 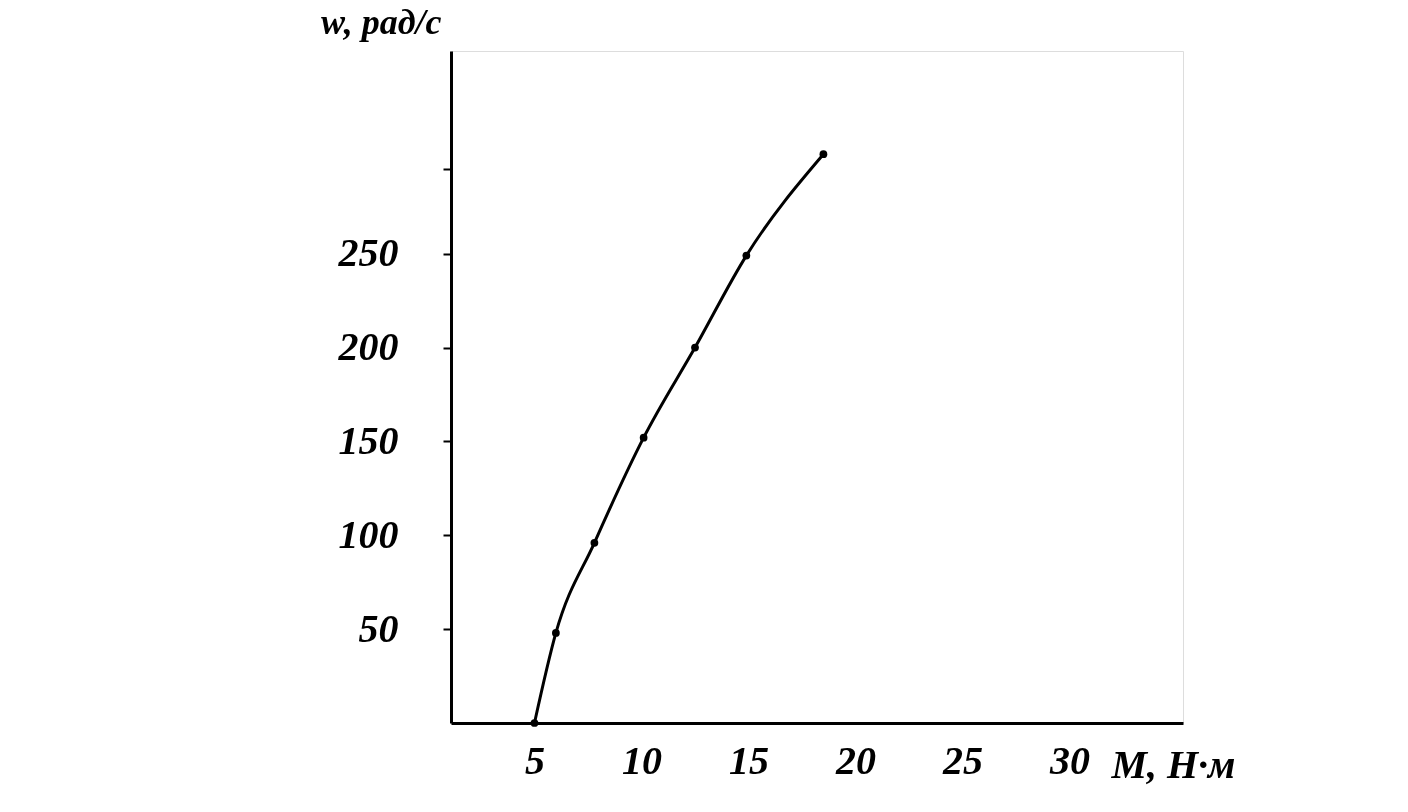 What do you see at coordinates (1173, 764) in the screenshot?
I see `x-axis-title: M, Н·м` at bounding box center [1173, 764].